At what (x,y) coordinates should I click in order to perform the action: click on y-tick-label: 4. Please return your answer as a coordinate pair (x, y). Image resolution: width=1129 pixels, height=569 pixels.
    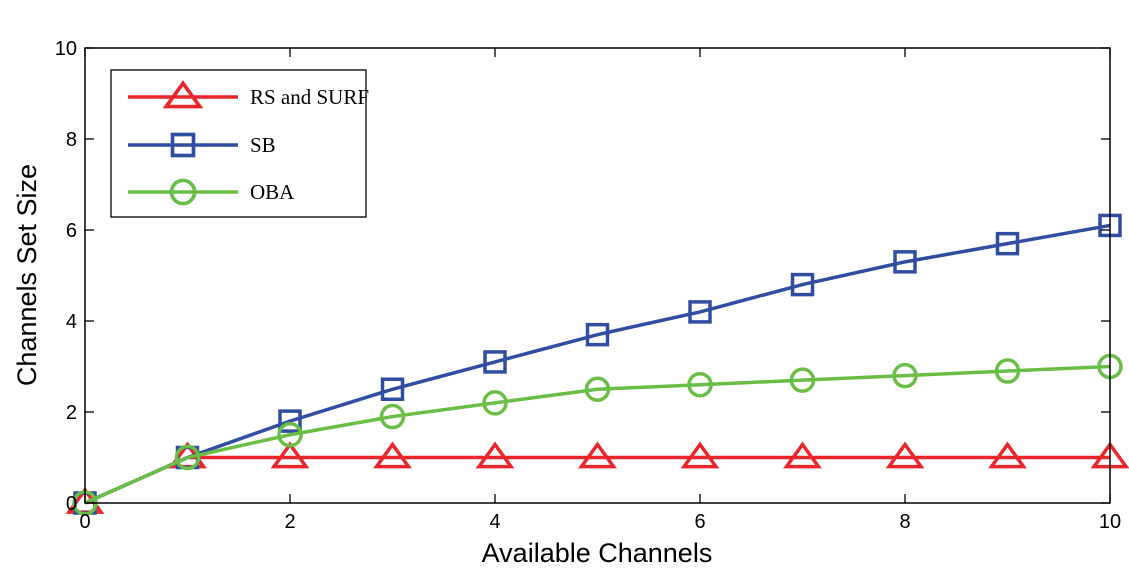
    Looking at the image, I should click on (71, 322).